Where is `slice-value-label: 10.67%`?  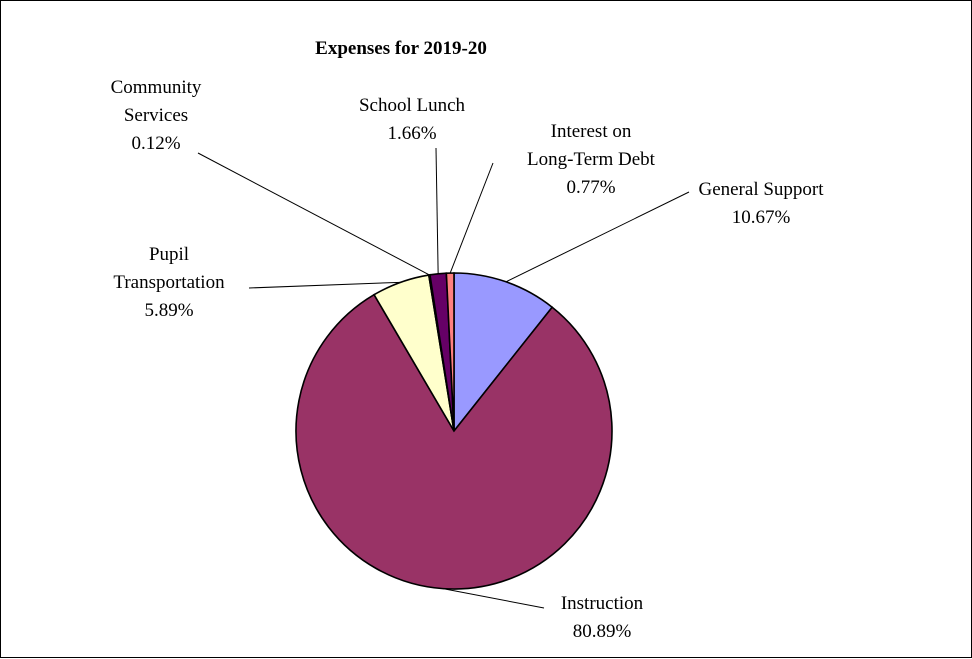
slice-value-label: 10.67% is located at coordinates (761, 217).